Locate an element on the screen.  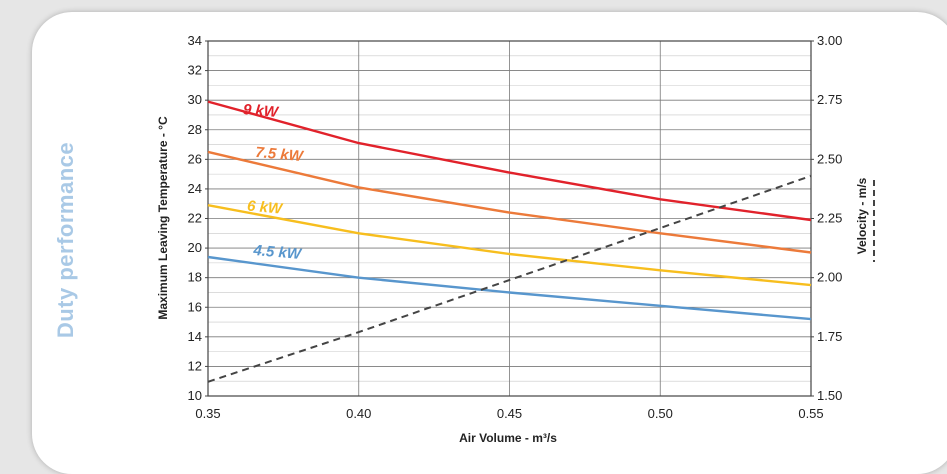
series-label: 4.5 kW is located at coordinates (278, 252).